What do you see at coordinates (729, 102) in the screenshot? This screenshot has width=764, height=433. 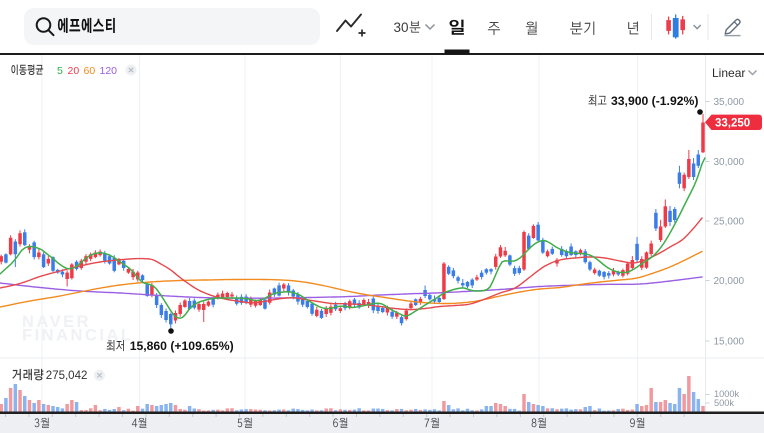 I see `svg-text: 35,000` at bounding box center [729, 102].